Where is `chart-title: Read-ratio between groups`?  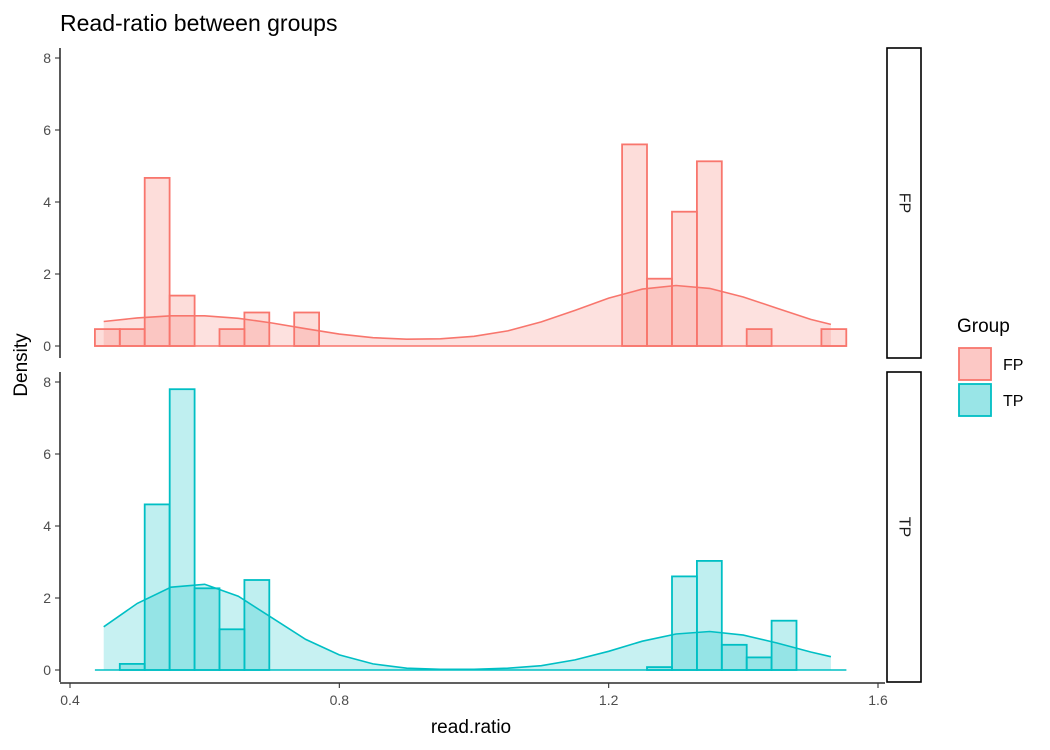
chart-title: Read-ratio between groups is located at coordinates (198, 23).